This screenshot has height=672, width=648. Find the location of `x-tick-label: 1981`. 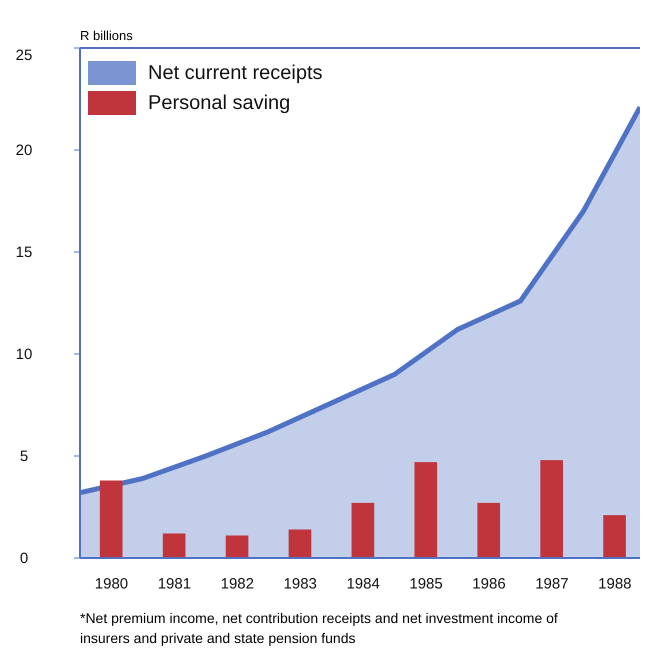

x-tick-label: 1981 is located at coordinates (175, 584).